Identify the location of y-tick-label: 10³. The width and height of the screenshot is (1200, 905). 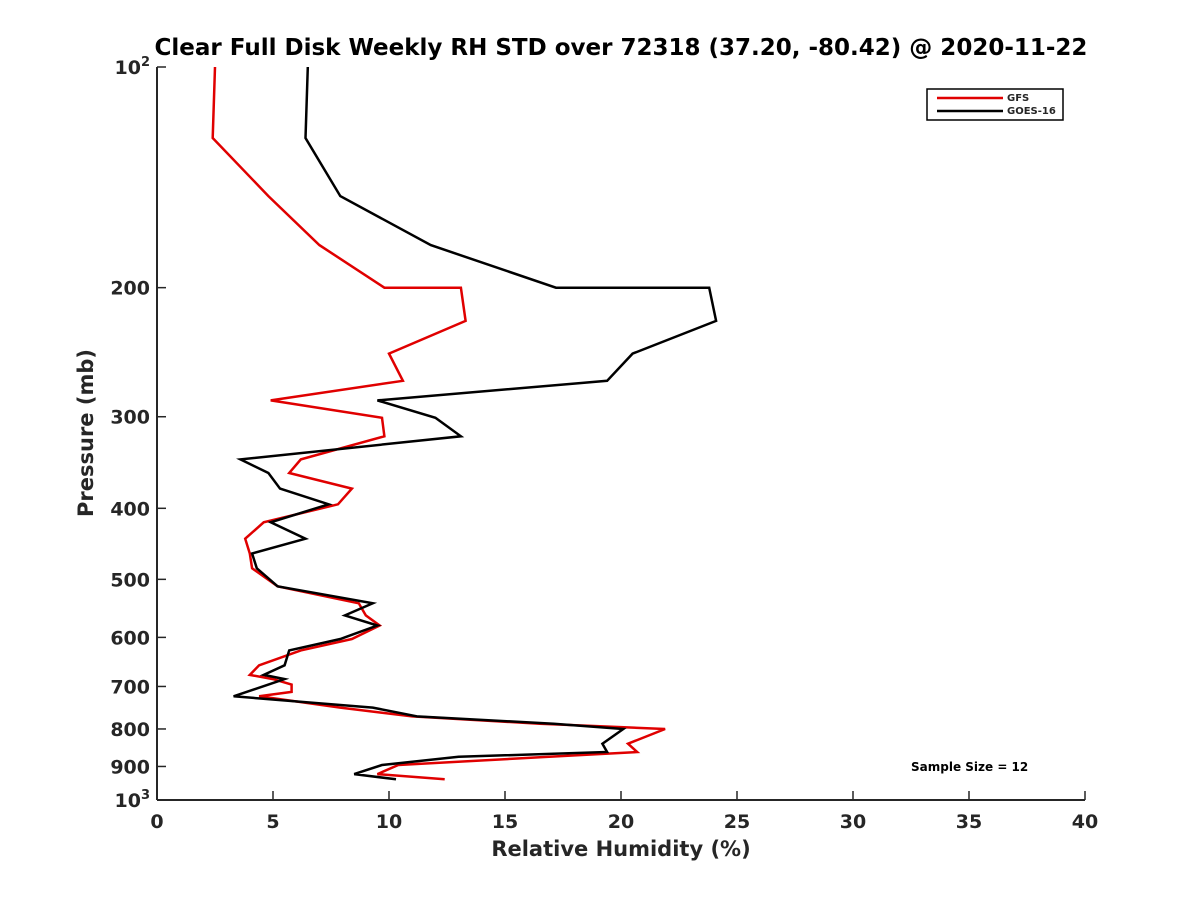
(133, 800).